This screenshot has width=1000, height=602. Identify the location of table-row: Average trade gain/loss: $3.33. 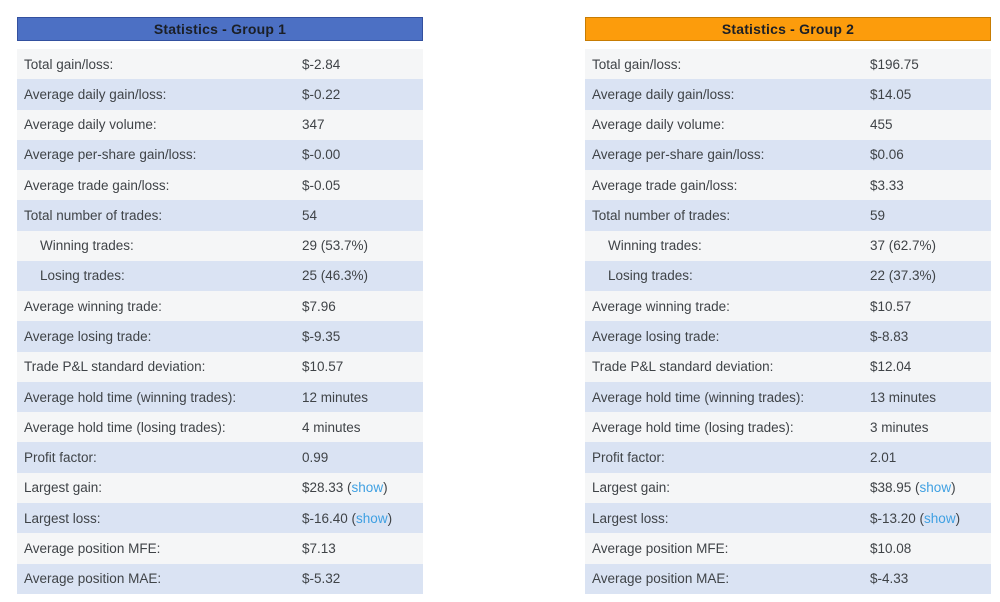
(788, 185).